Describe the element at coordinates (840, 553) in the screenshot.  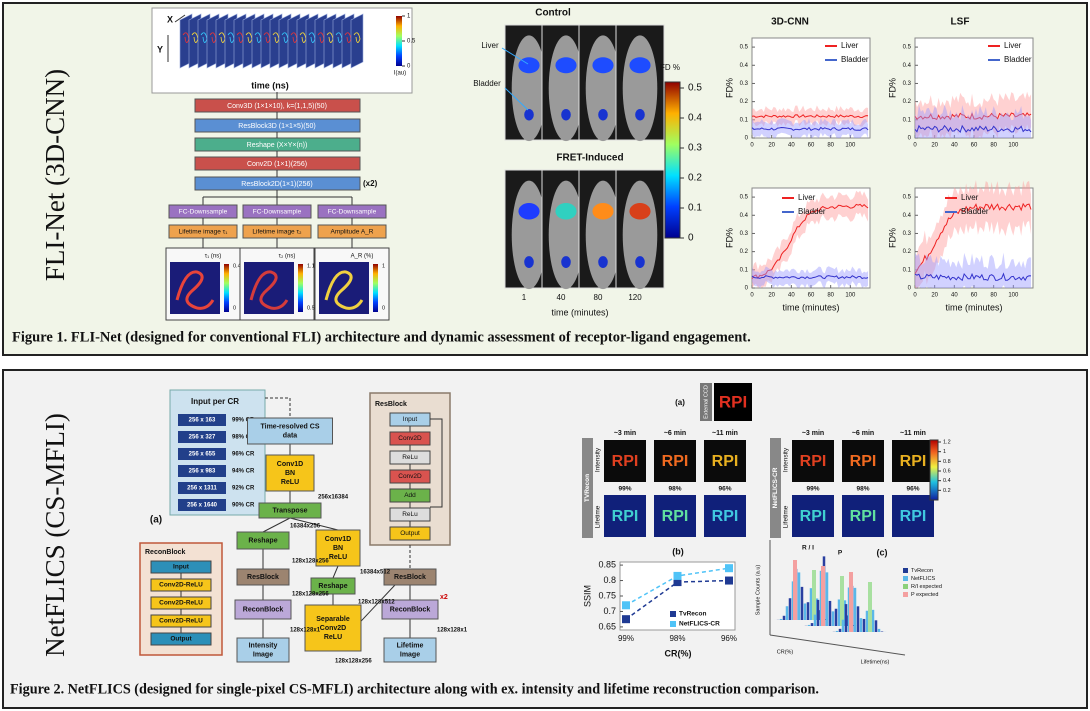
I see `label: P` at that location.